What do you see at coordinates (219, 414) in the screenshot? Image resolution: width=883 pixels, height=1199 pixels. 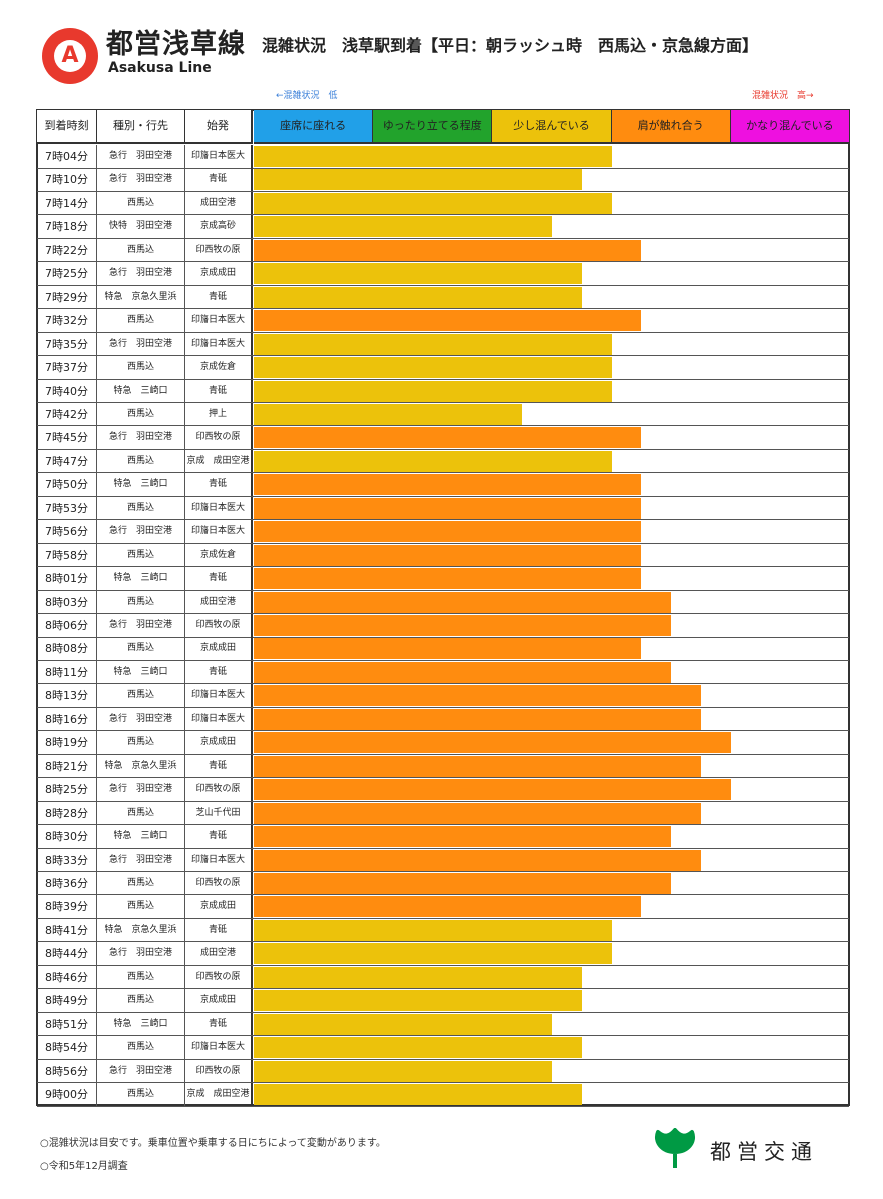 I see `origin-station: 押上` at bounding box center [219, 414].